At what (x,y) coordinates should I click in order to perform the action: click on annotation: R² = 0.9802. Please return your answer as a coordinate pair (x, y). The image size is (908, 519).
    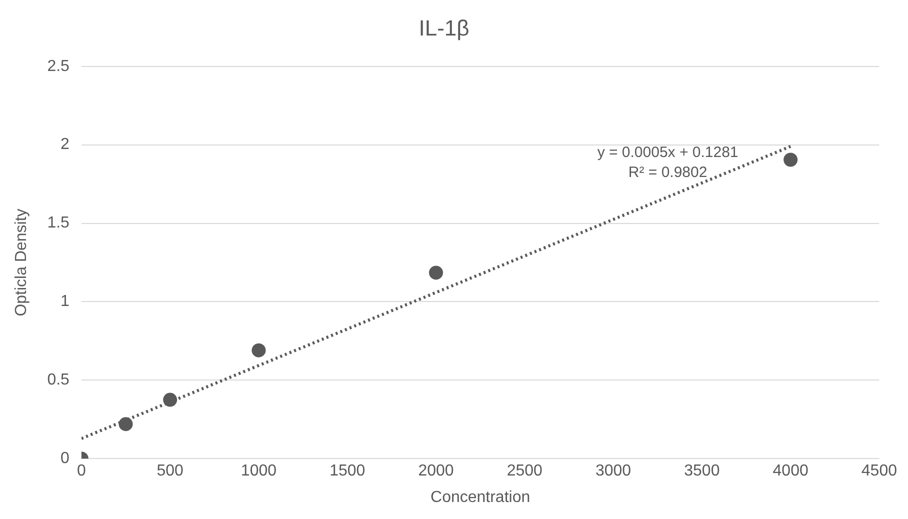
    Looking at the image, I should click on (668, 172).